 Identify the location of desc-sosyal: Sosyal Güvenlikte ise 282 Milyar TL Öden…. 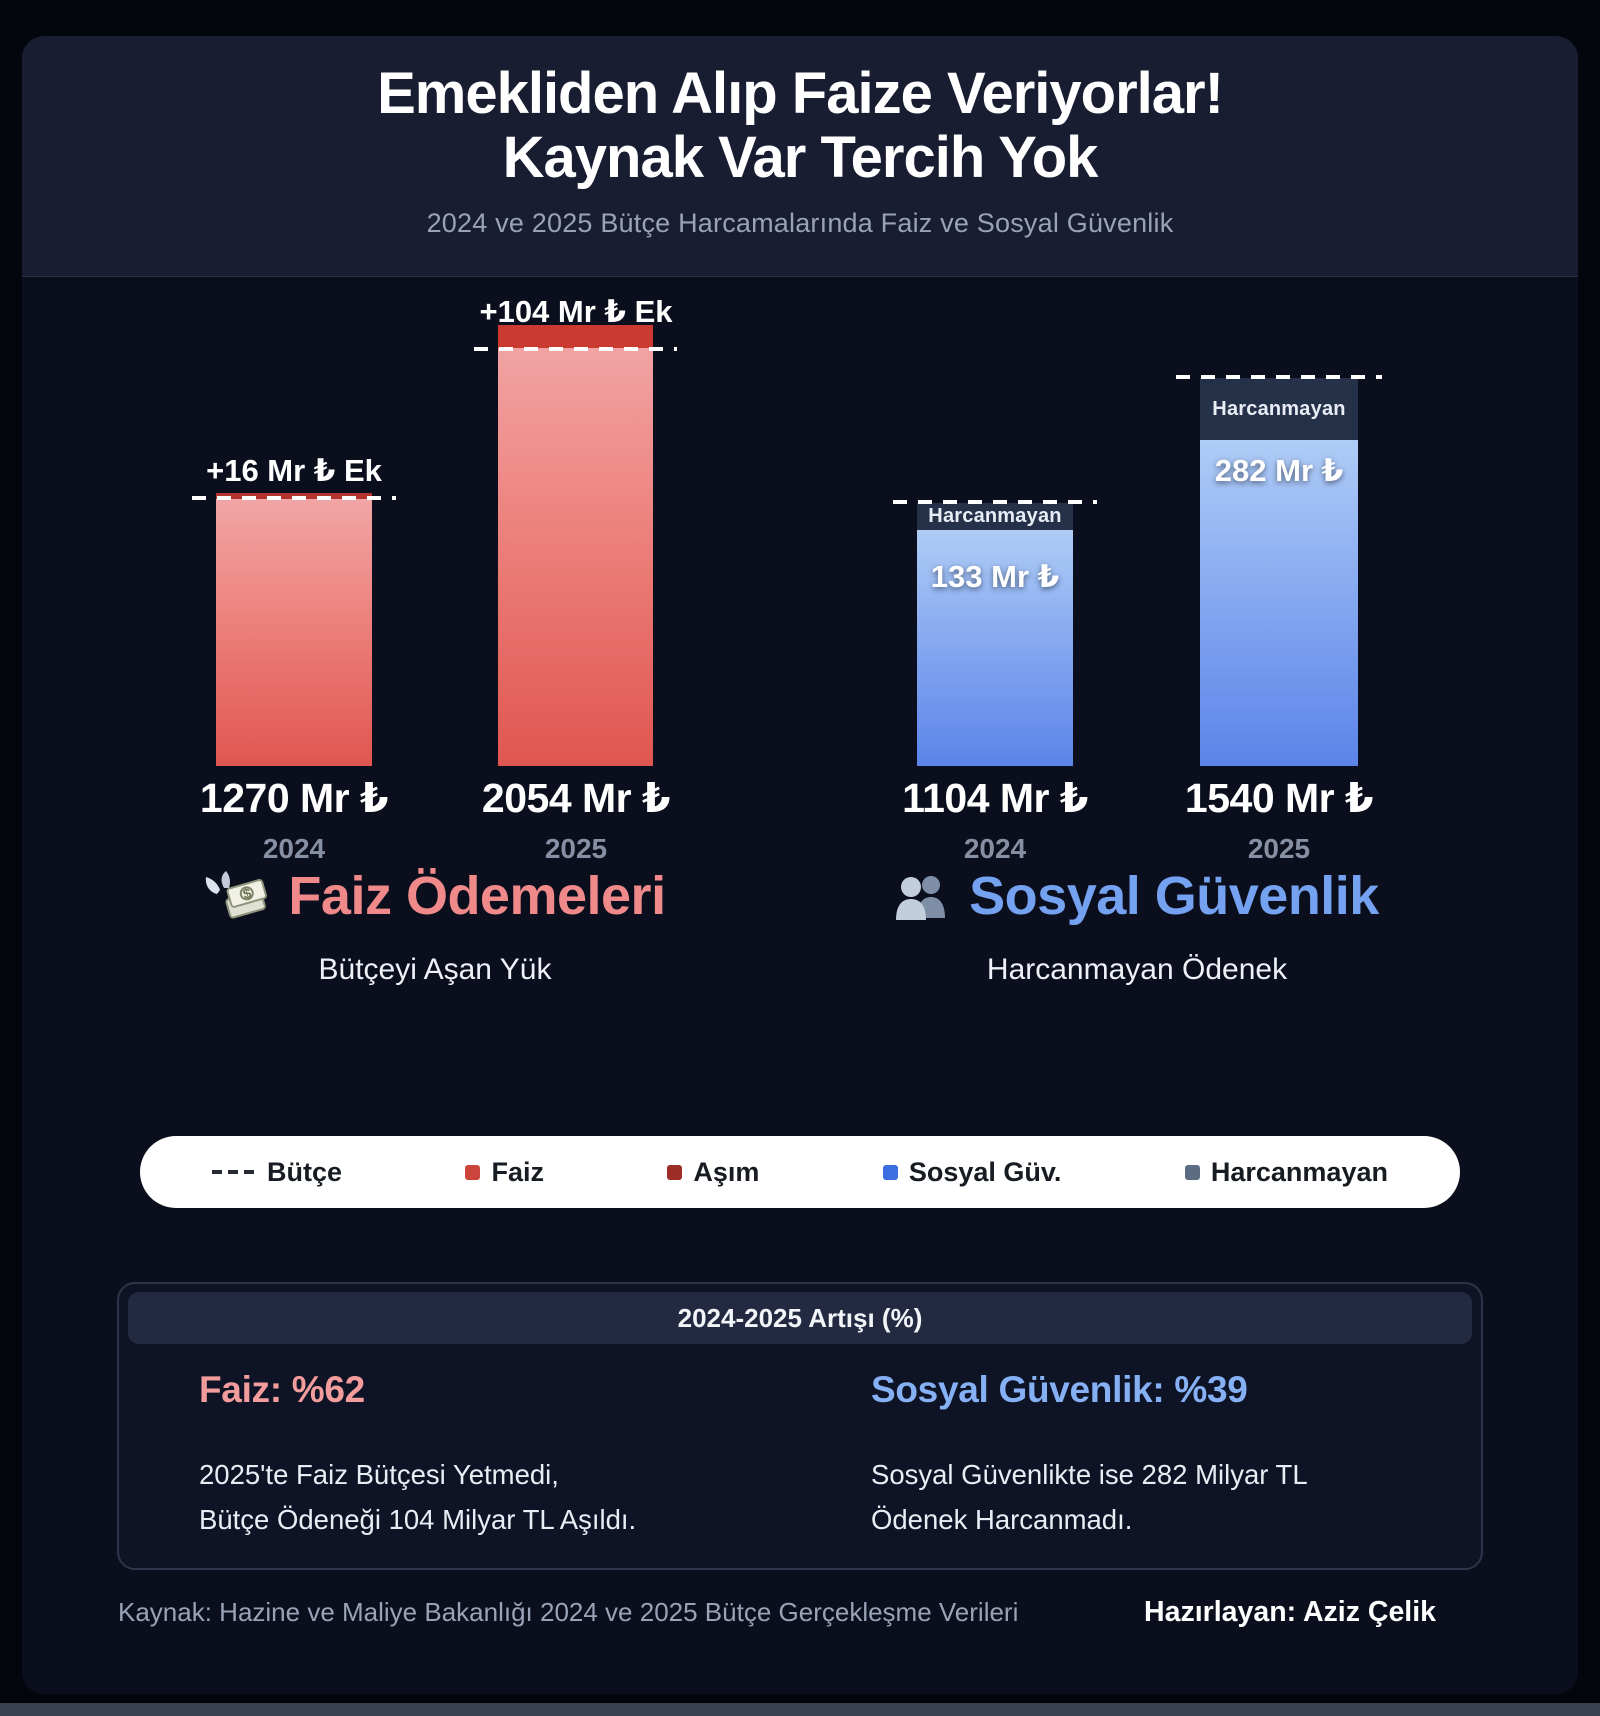
(1176, 1497).